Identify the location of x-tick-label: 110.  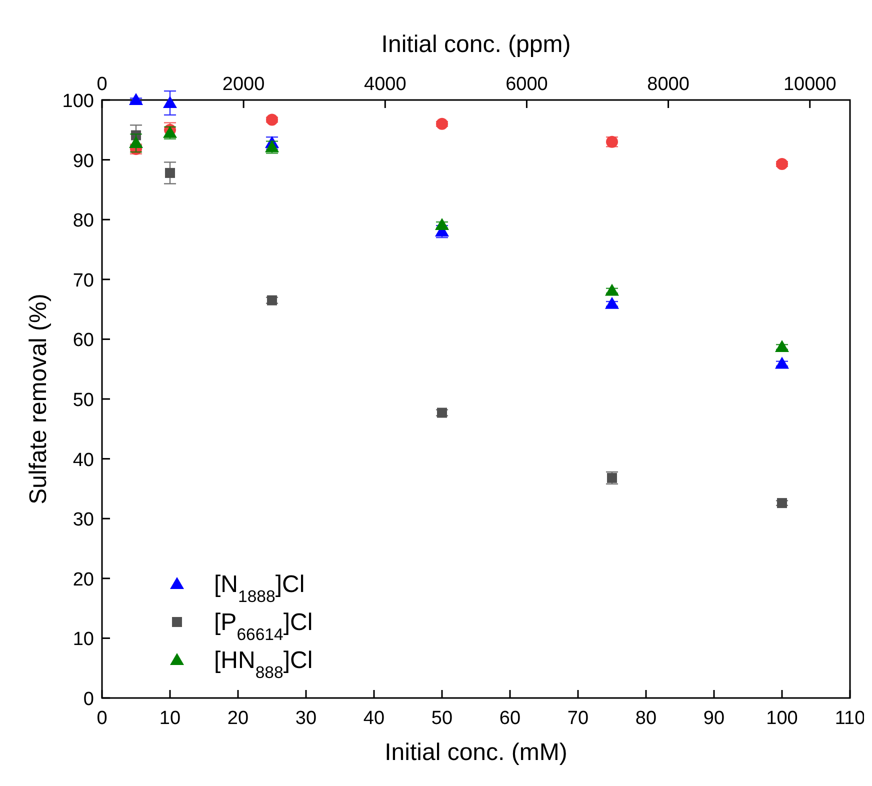
(850, 718).